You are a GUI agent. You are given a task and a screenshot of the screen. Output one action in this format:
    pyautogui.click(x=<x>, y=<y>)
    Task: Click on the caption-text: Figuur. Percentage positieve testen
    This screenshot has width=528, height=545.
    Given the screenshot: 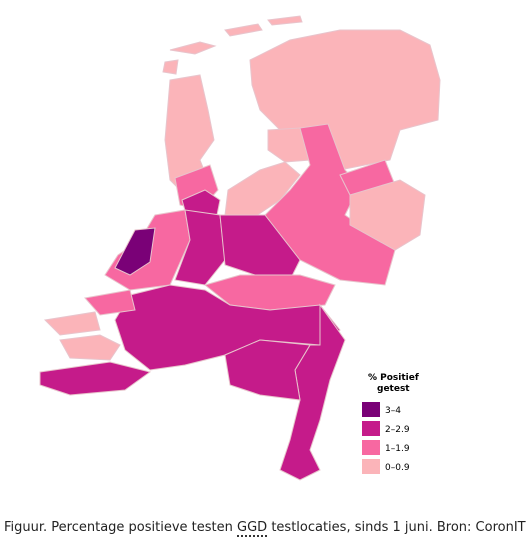 What is the action you would take?
    pyautogui.click(x=121, y=527)
    